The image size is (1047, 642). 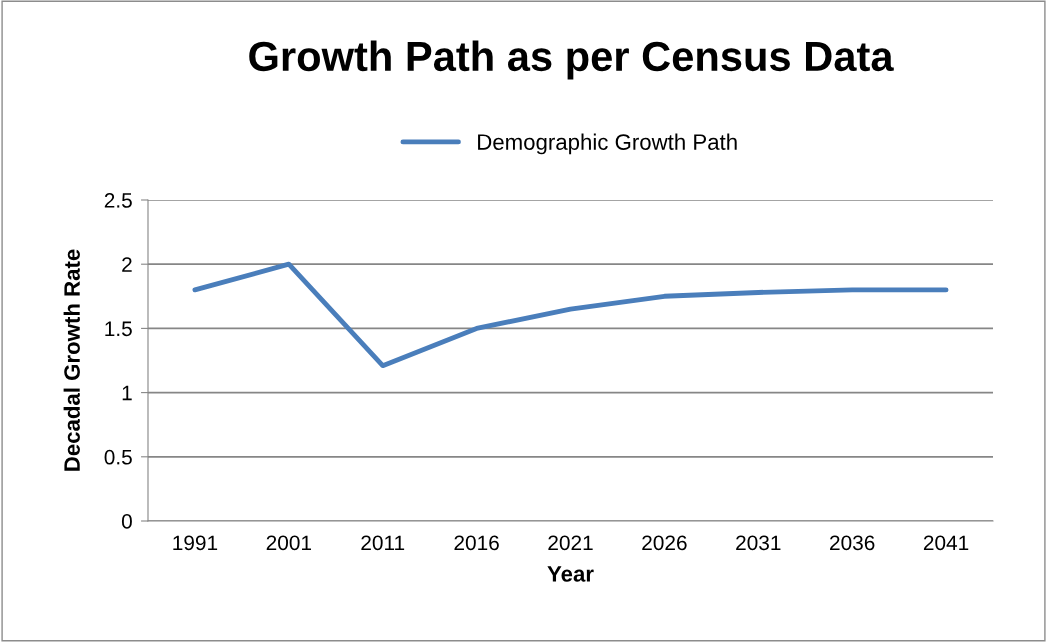 What do you see at coordinates (118, 329) in the screenshot?
I see `y-tick-label: 1.5` at bounding box center [118, 329].